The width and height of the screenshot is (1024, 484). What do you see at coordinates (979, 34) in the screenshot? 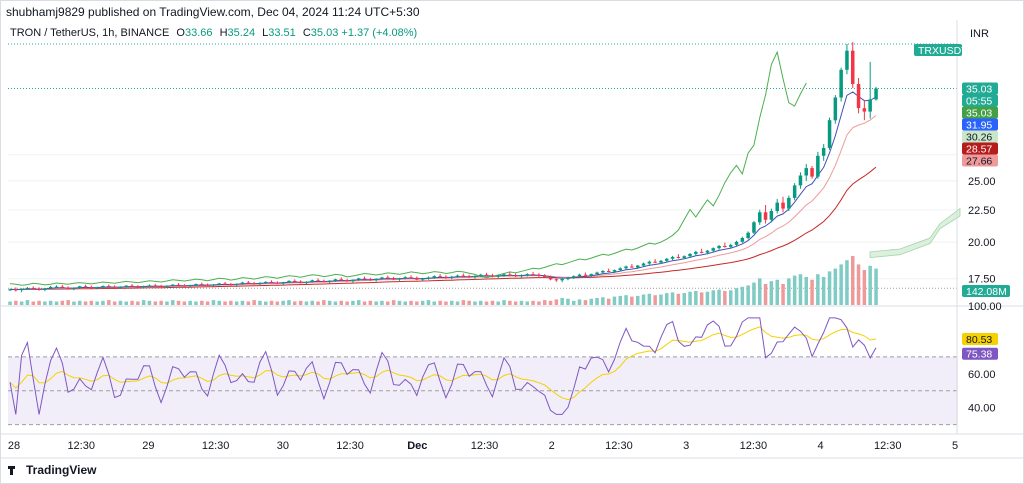
I see `currency-label: INR` at bounding box center [979, 34].